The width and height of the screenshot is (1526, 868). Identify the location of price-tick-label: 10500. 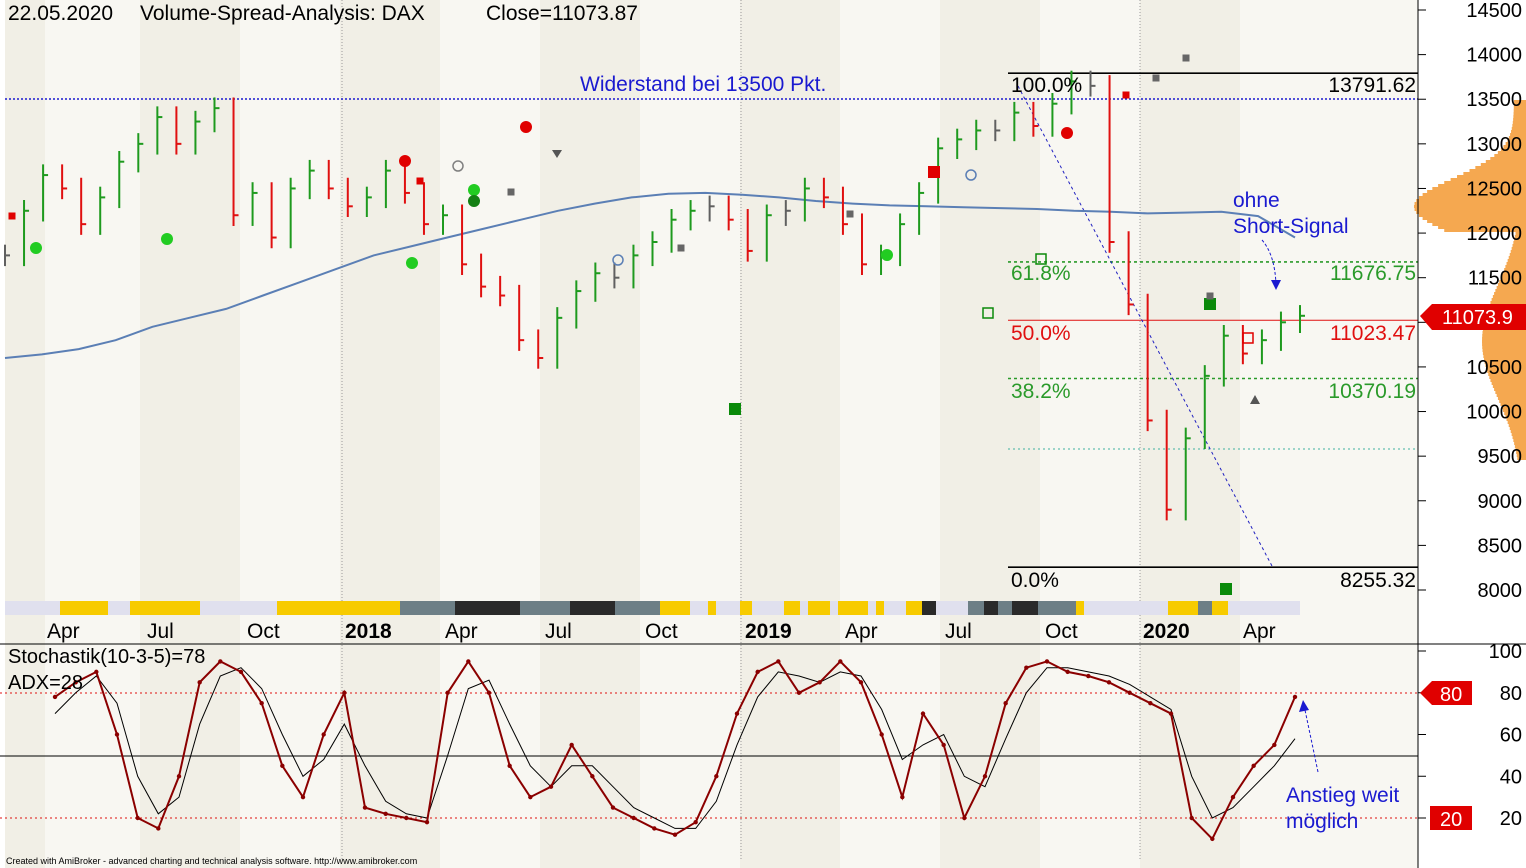
(1494, 368).